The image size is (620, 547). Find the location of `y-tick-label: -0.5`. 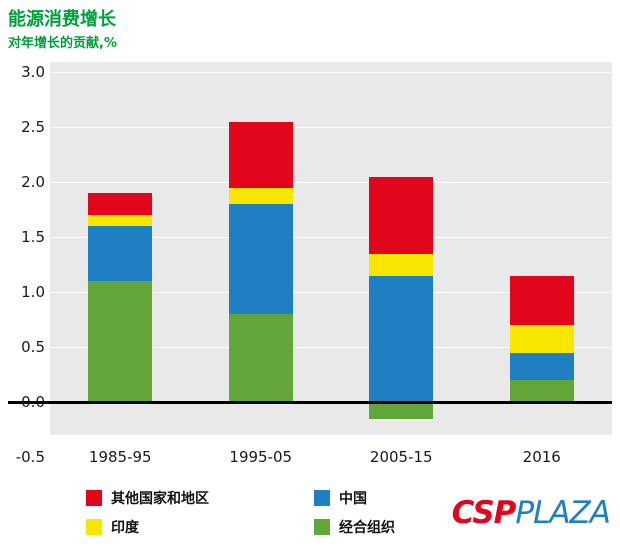

y-tick-label: -0.5 is located at coordinates (30, 457).